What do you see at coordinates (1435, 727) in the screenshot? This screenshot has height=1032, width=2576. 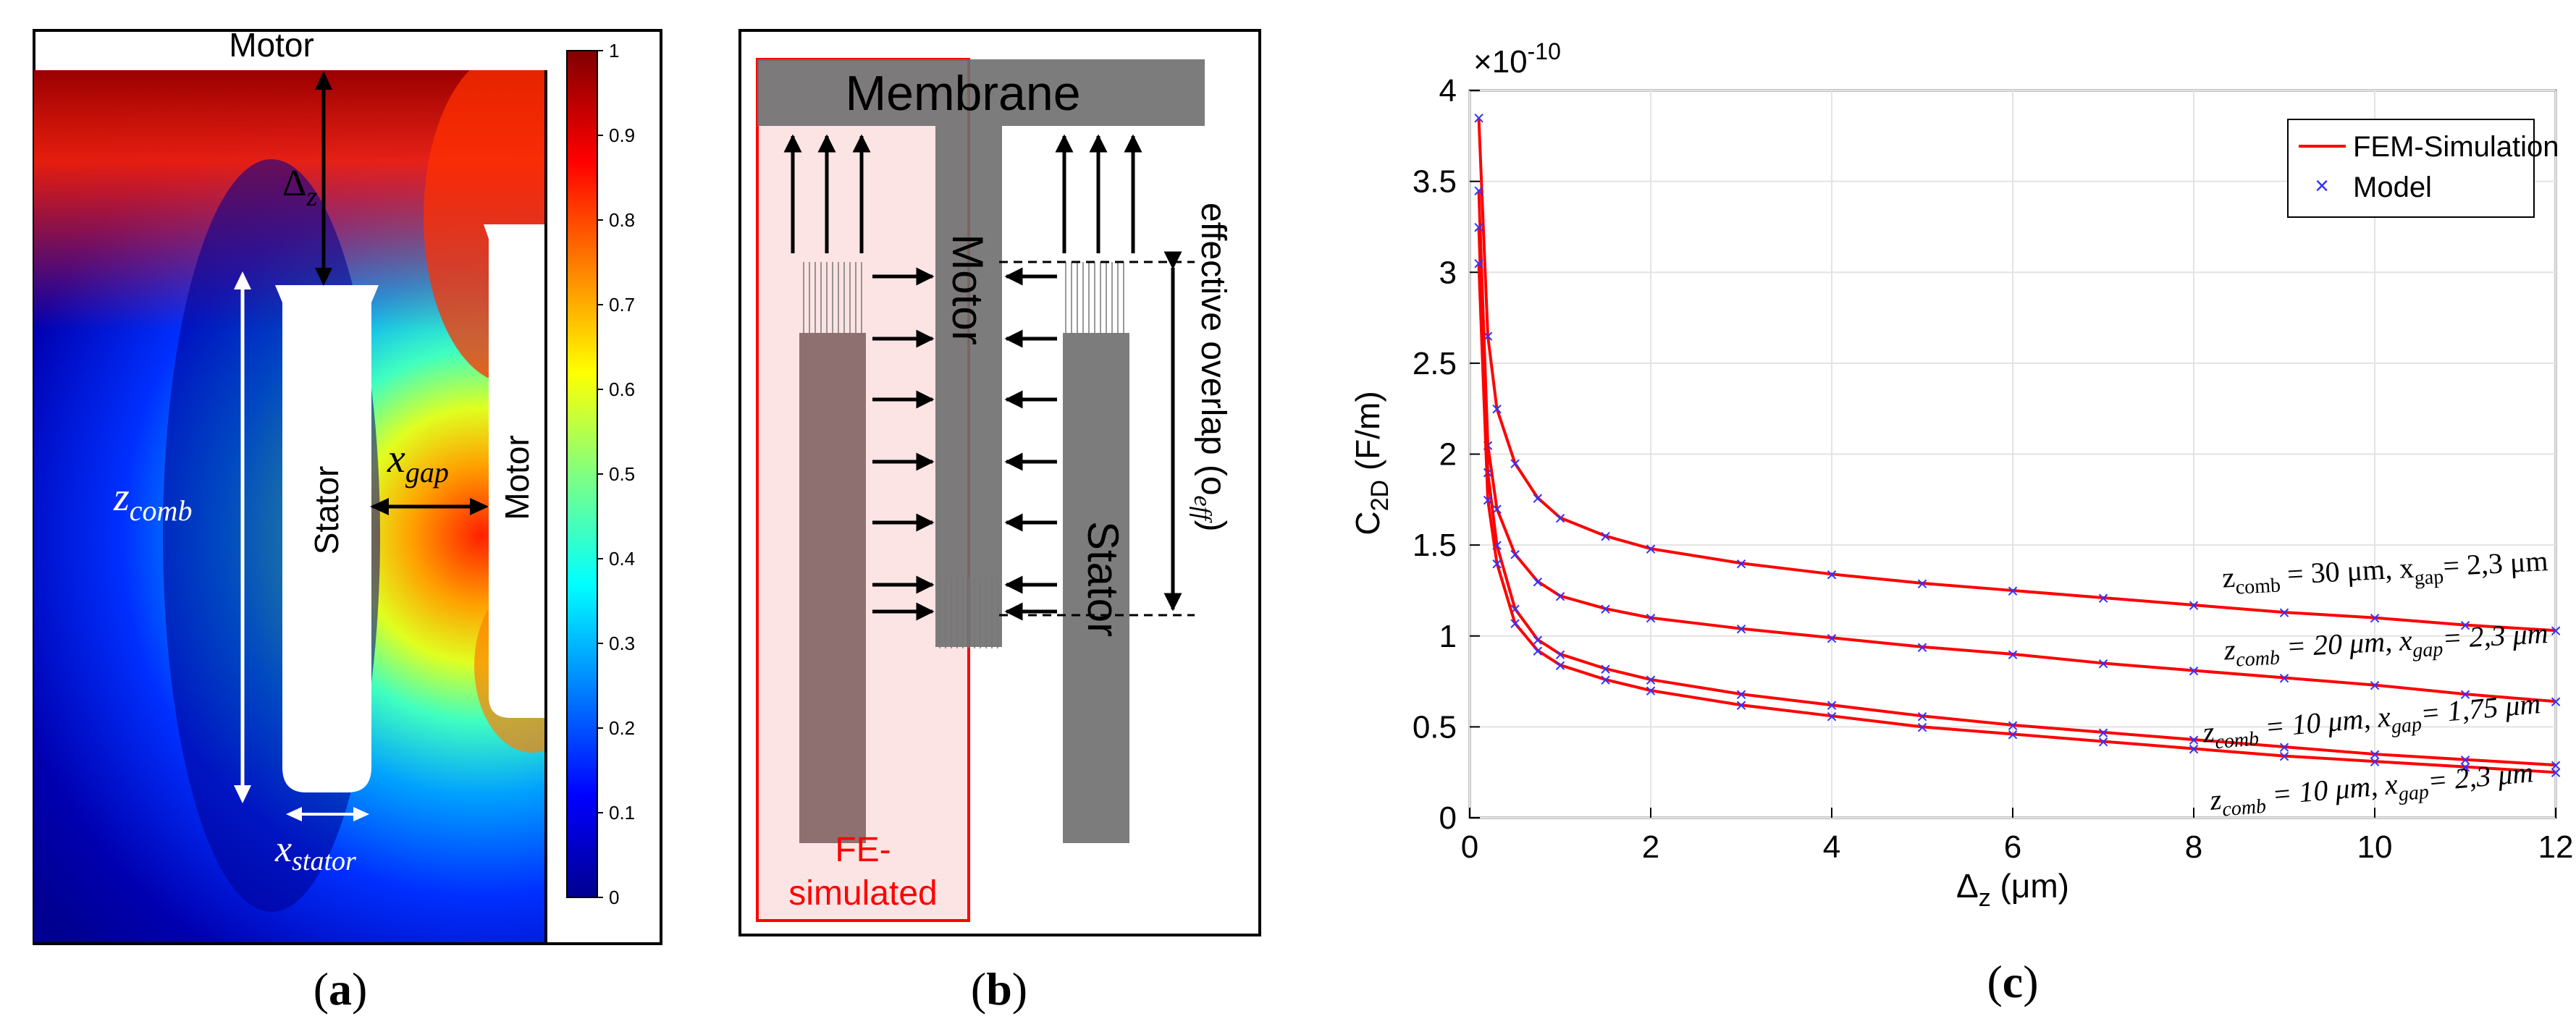 I see `y-tick-label: 0.5` at bounding box center [1435, 727].